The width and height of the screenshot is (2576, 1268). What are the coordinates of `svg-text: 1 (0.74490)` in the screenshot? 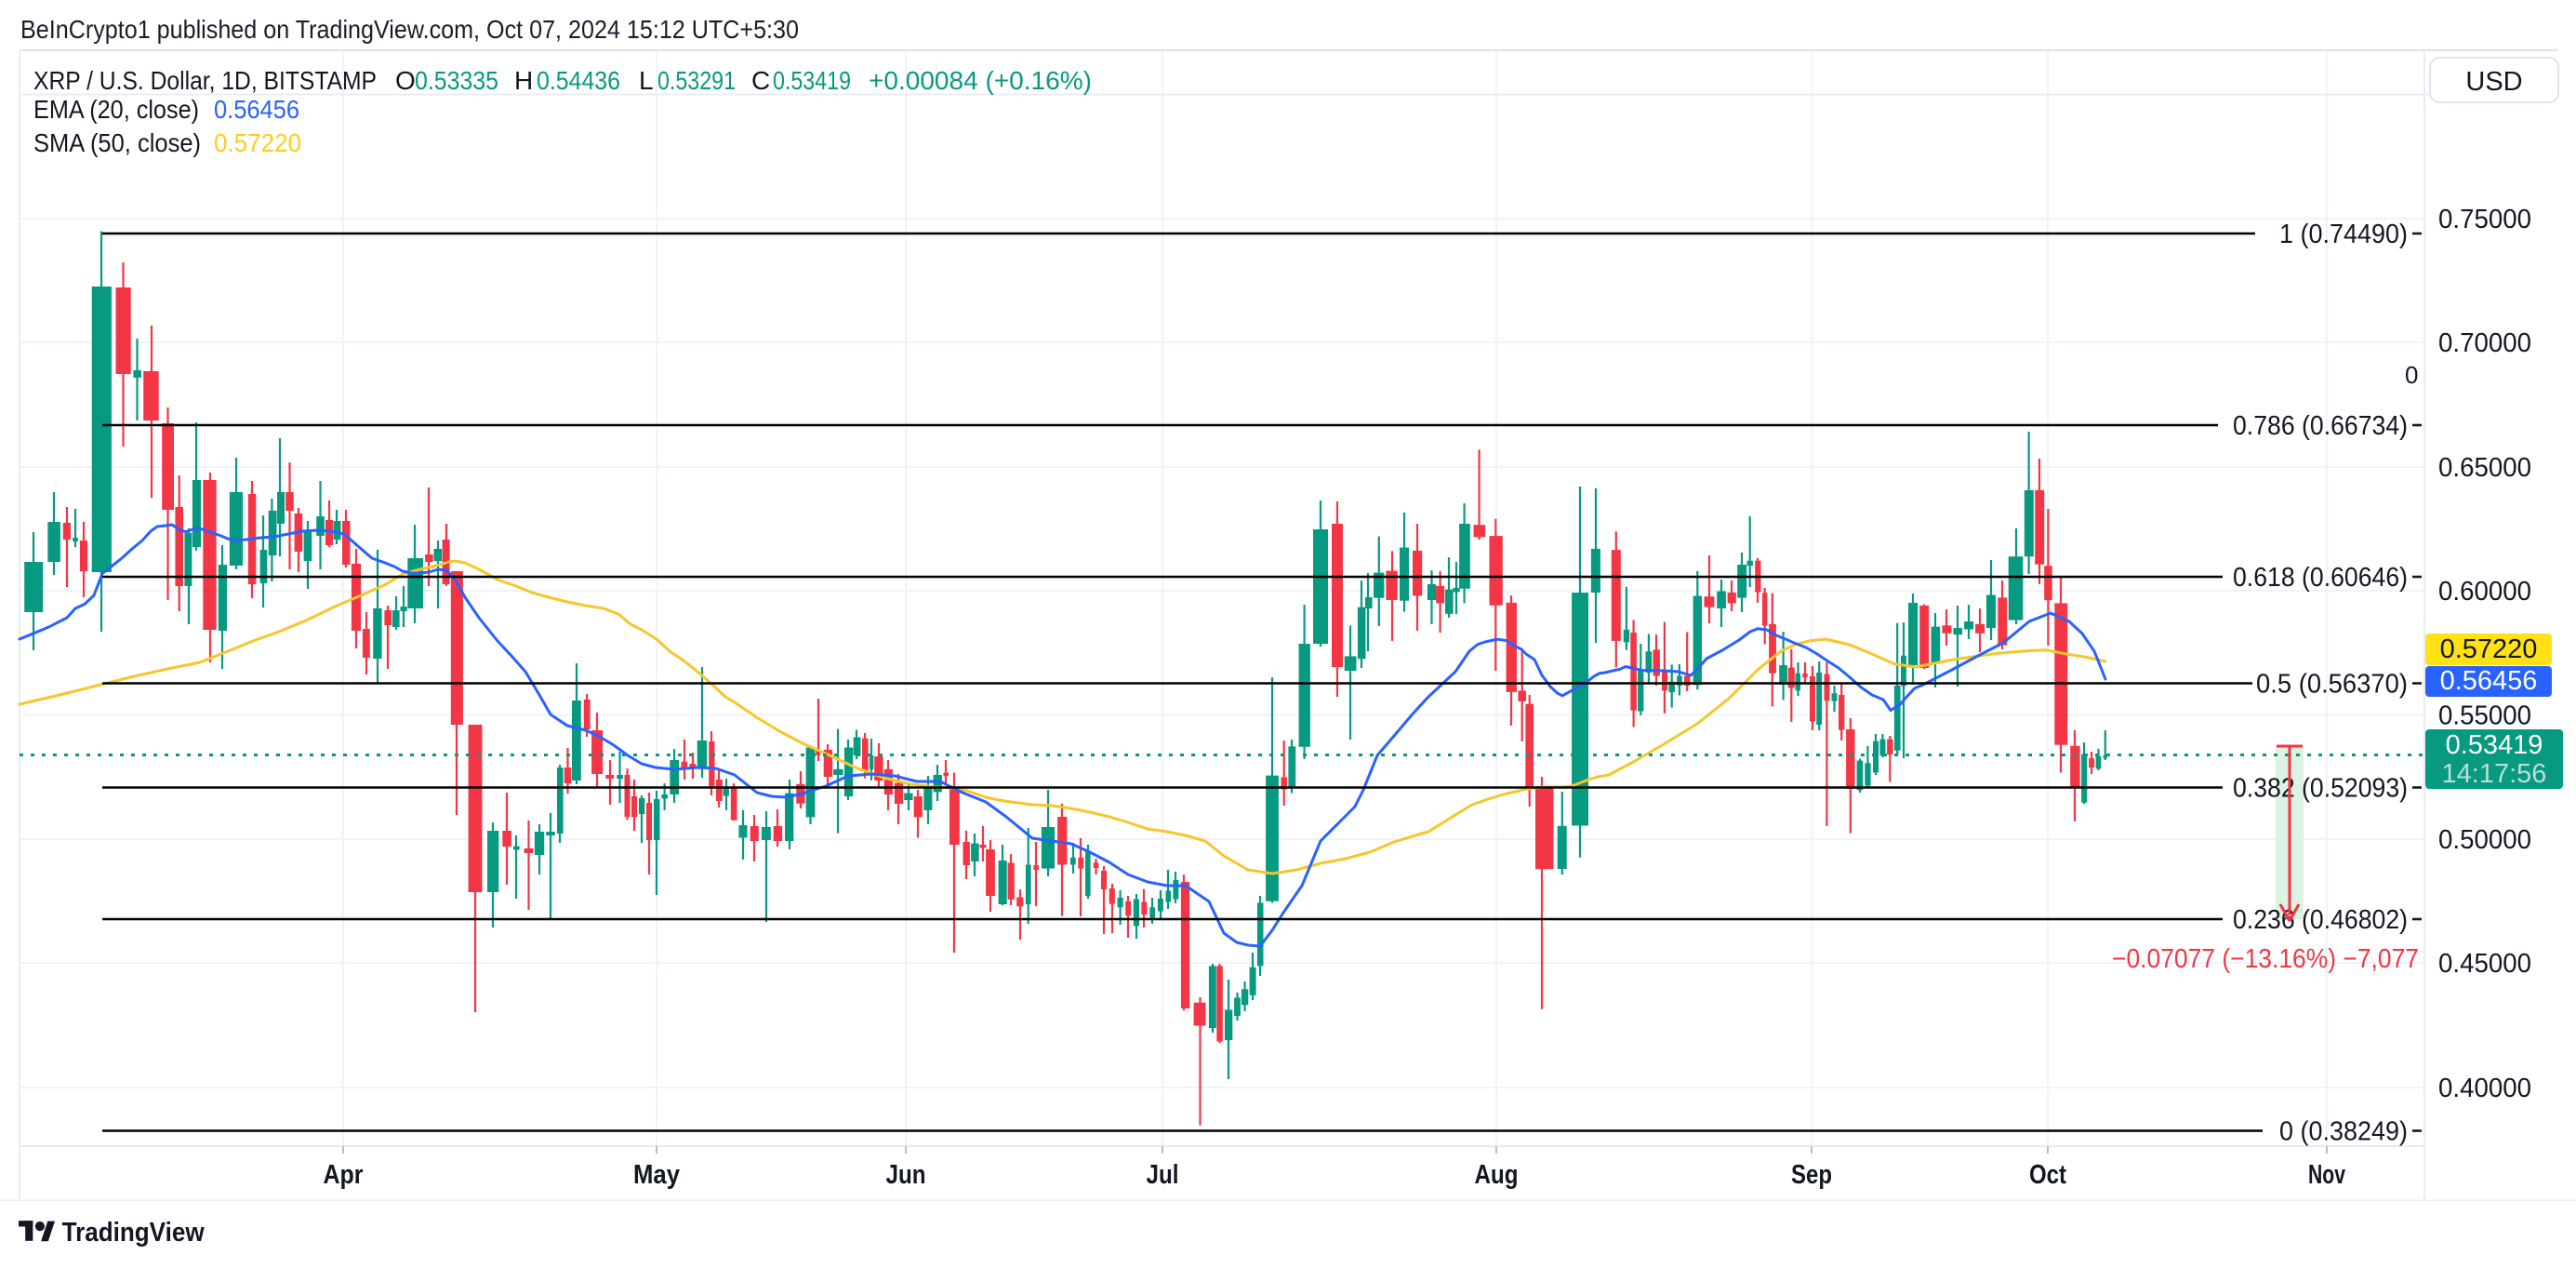 It's located at (2343, 234).